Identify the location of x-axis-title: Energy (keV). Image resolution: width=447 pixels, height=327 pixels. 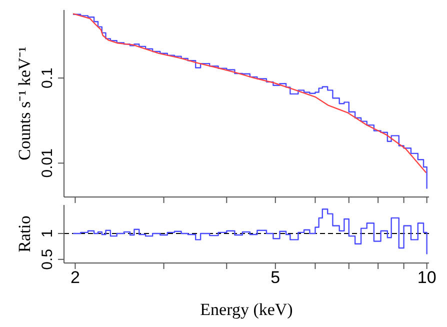
(246, 309).